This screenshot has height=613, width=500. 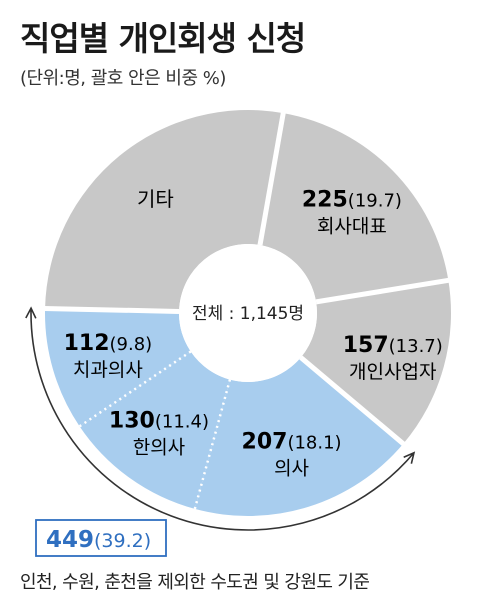 I want to click on slice-pct: (19.7), so click(x=375, y=200).